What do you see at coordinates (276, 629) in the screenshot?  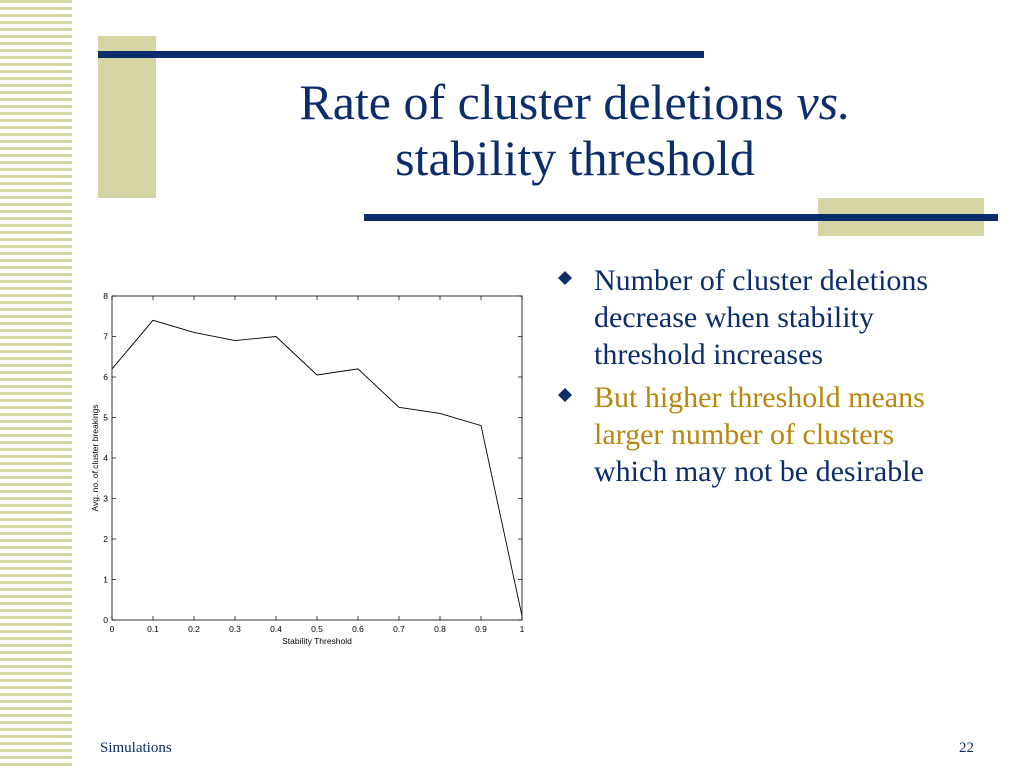 I see `x-tick-label: 0.4` at bounding box center [276, 629].